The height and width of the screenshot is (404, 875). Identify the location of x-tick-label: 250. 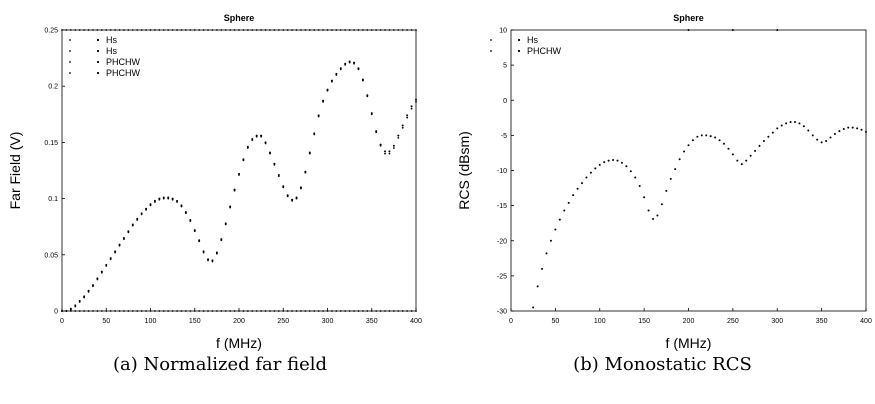
(733, 321).